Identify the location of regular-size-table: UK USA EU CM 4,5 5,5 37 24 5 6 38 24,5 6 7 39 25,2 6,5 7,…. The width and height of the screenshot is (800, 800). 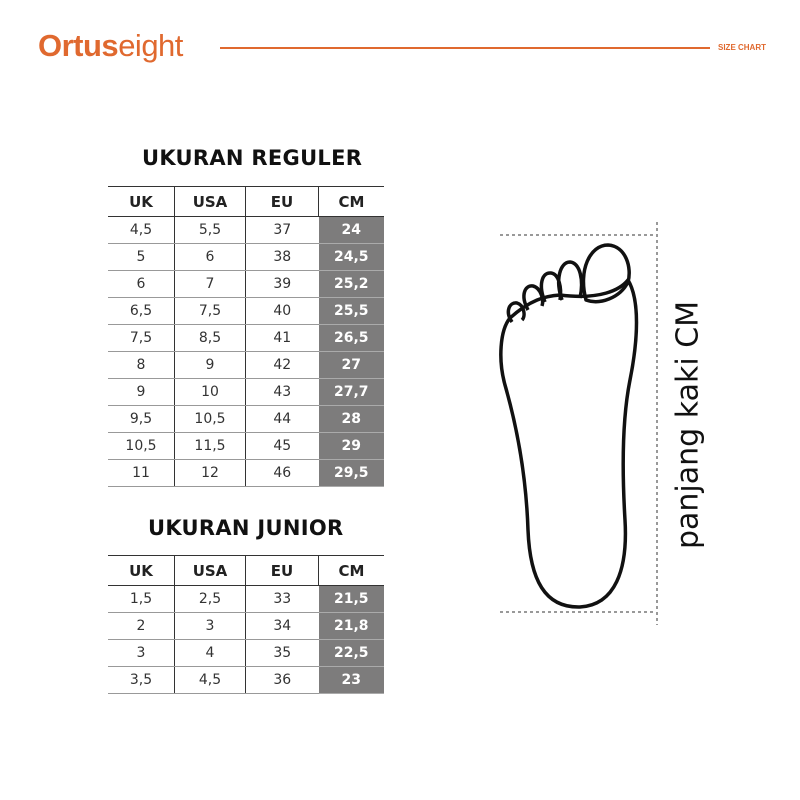
(246, 336).